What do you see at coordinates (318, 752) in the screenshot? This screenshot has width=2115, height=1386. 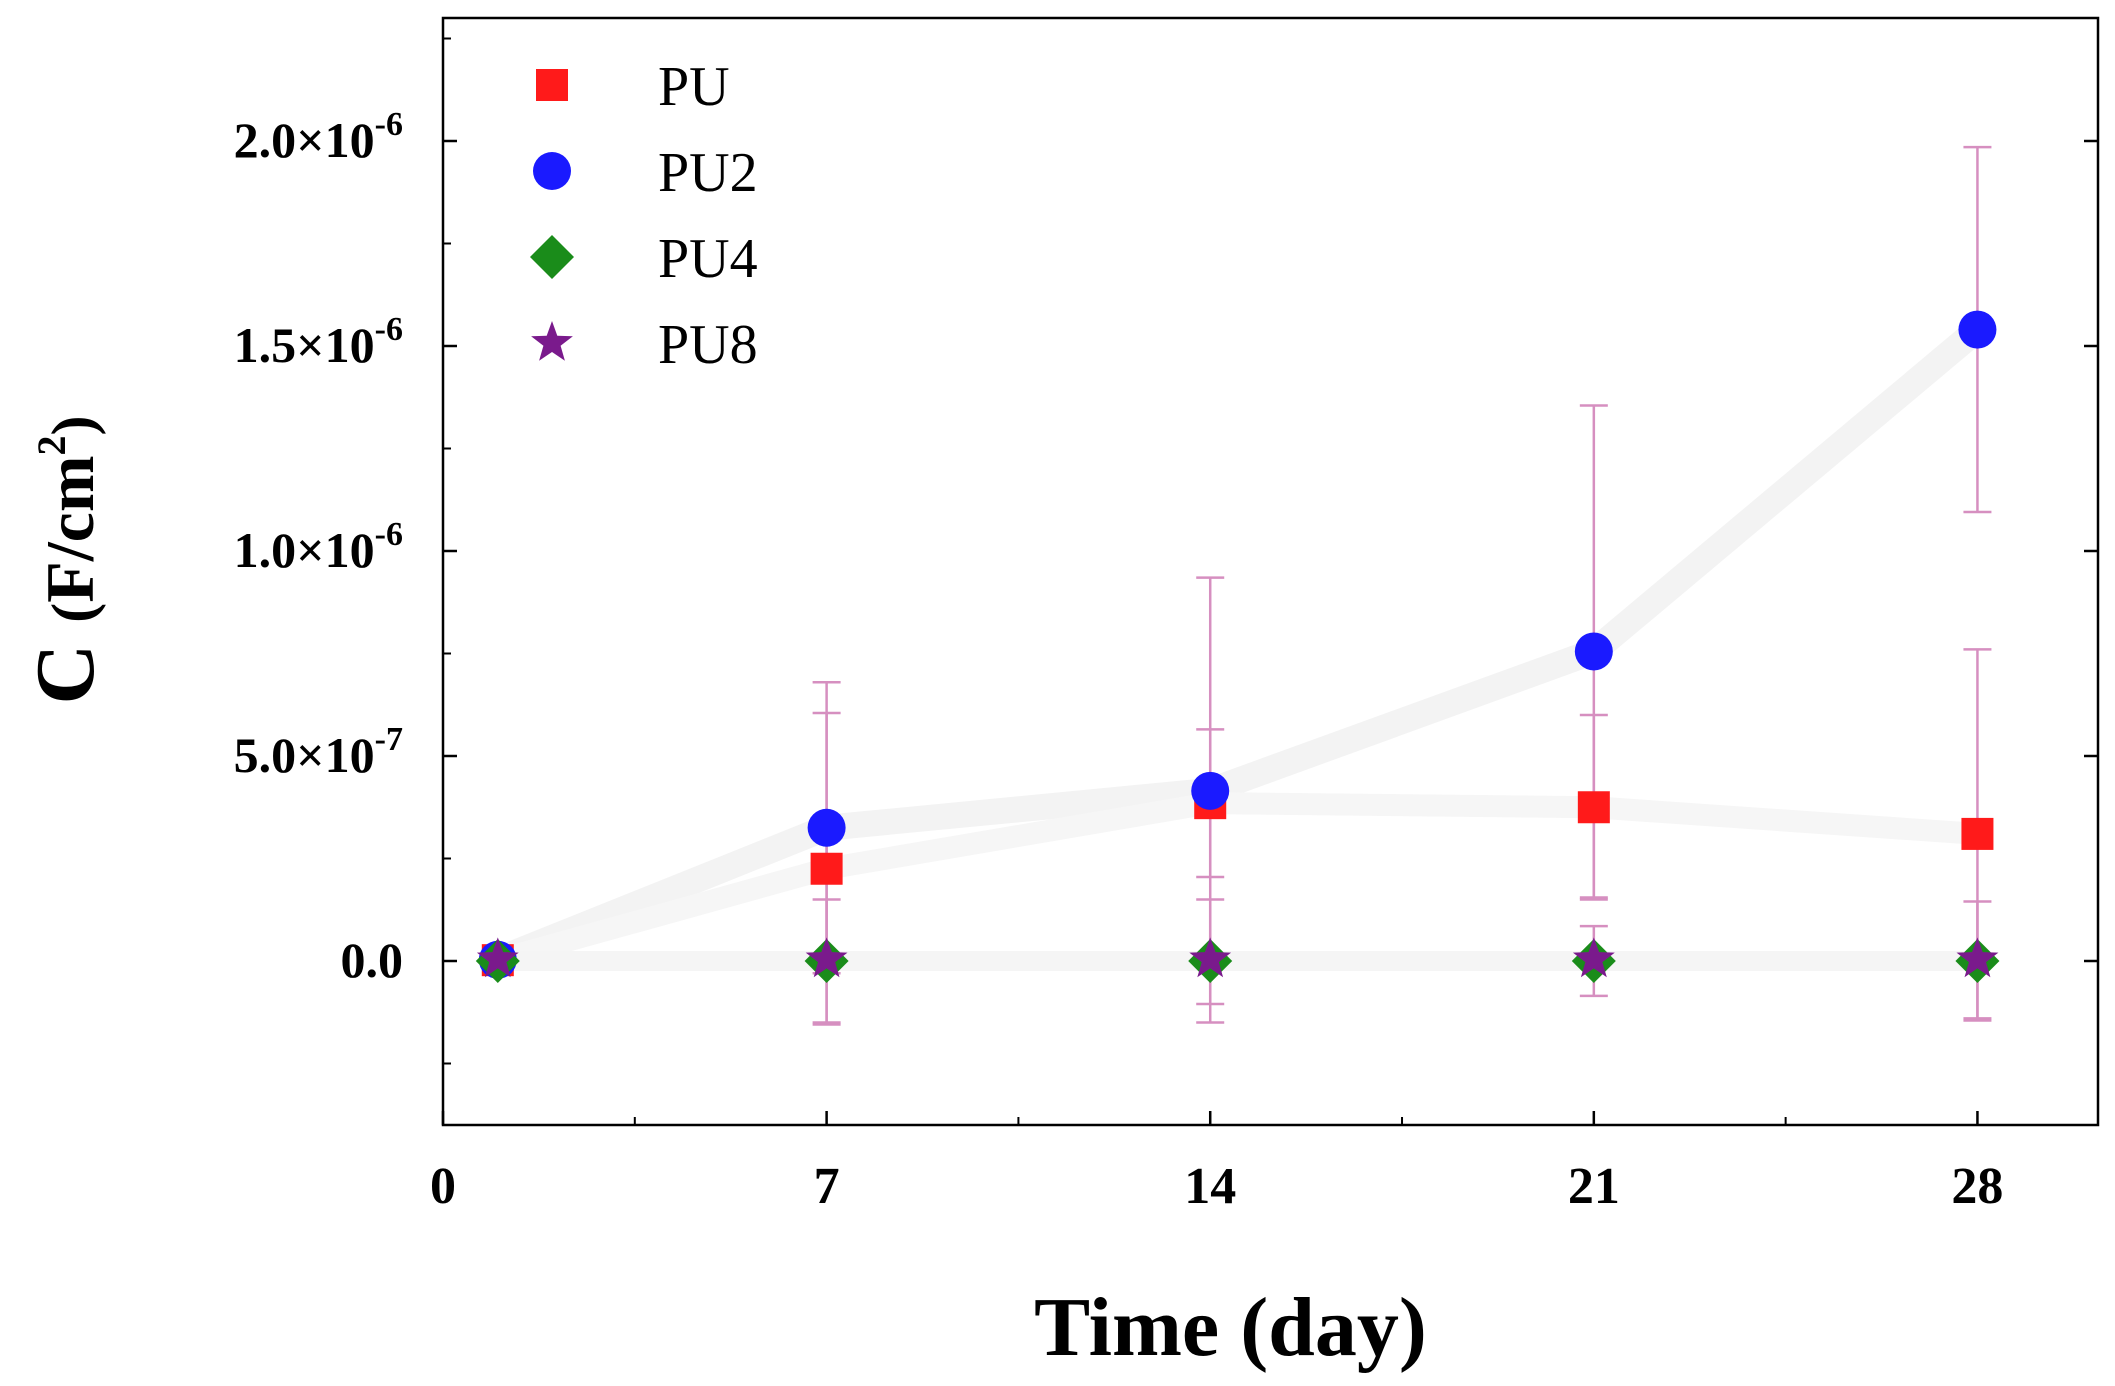 I see `y-tick-label: 5.0×10⁻⁷` at bounding box center [318, 752].